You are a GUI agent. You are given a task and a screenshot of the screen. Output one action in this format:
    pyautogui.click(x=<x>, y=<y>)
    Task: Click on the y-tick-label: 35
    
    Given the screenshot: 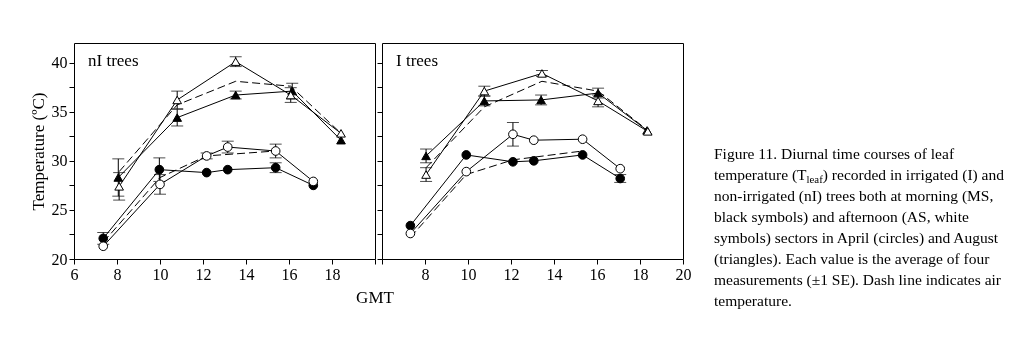 What is the action you would take?
    pyautogui.click(x=59, y=112)
    